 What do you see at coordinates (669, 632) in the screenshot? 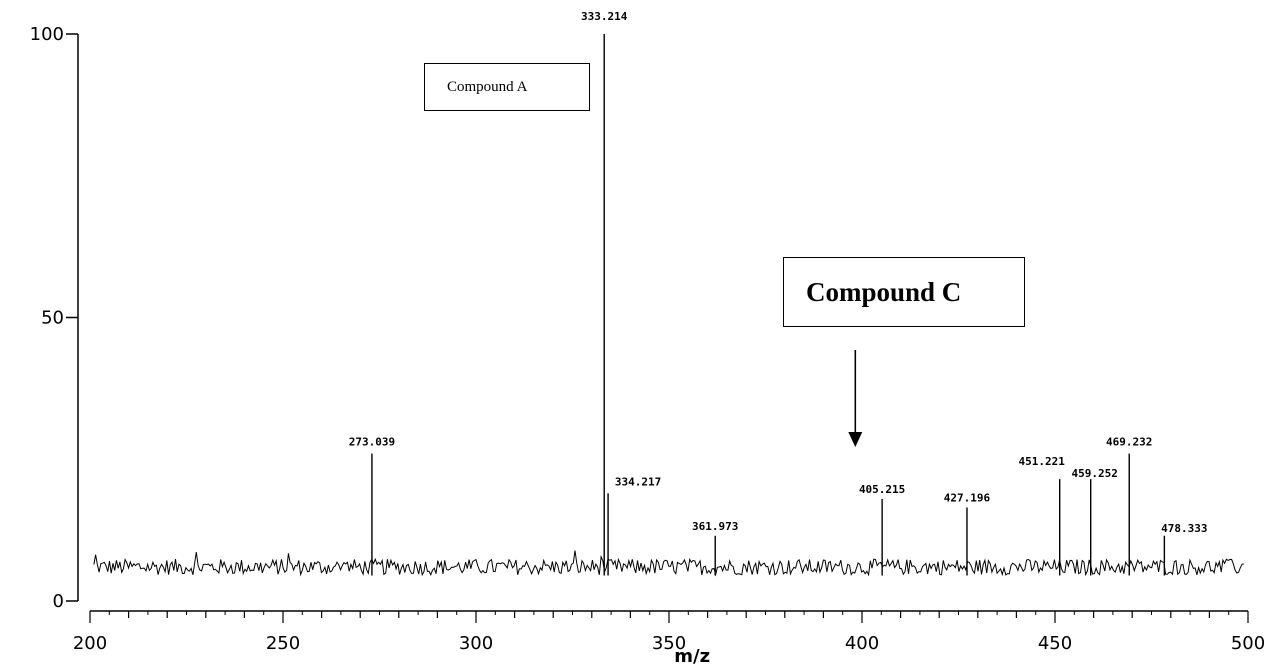
I see `x-axis: 200 250 300 350 400 450 500` at bounding box center [669, 632].